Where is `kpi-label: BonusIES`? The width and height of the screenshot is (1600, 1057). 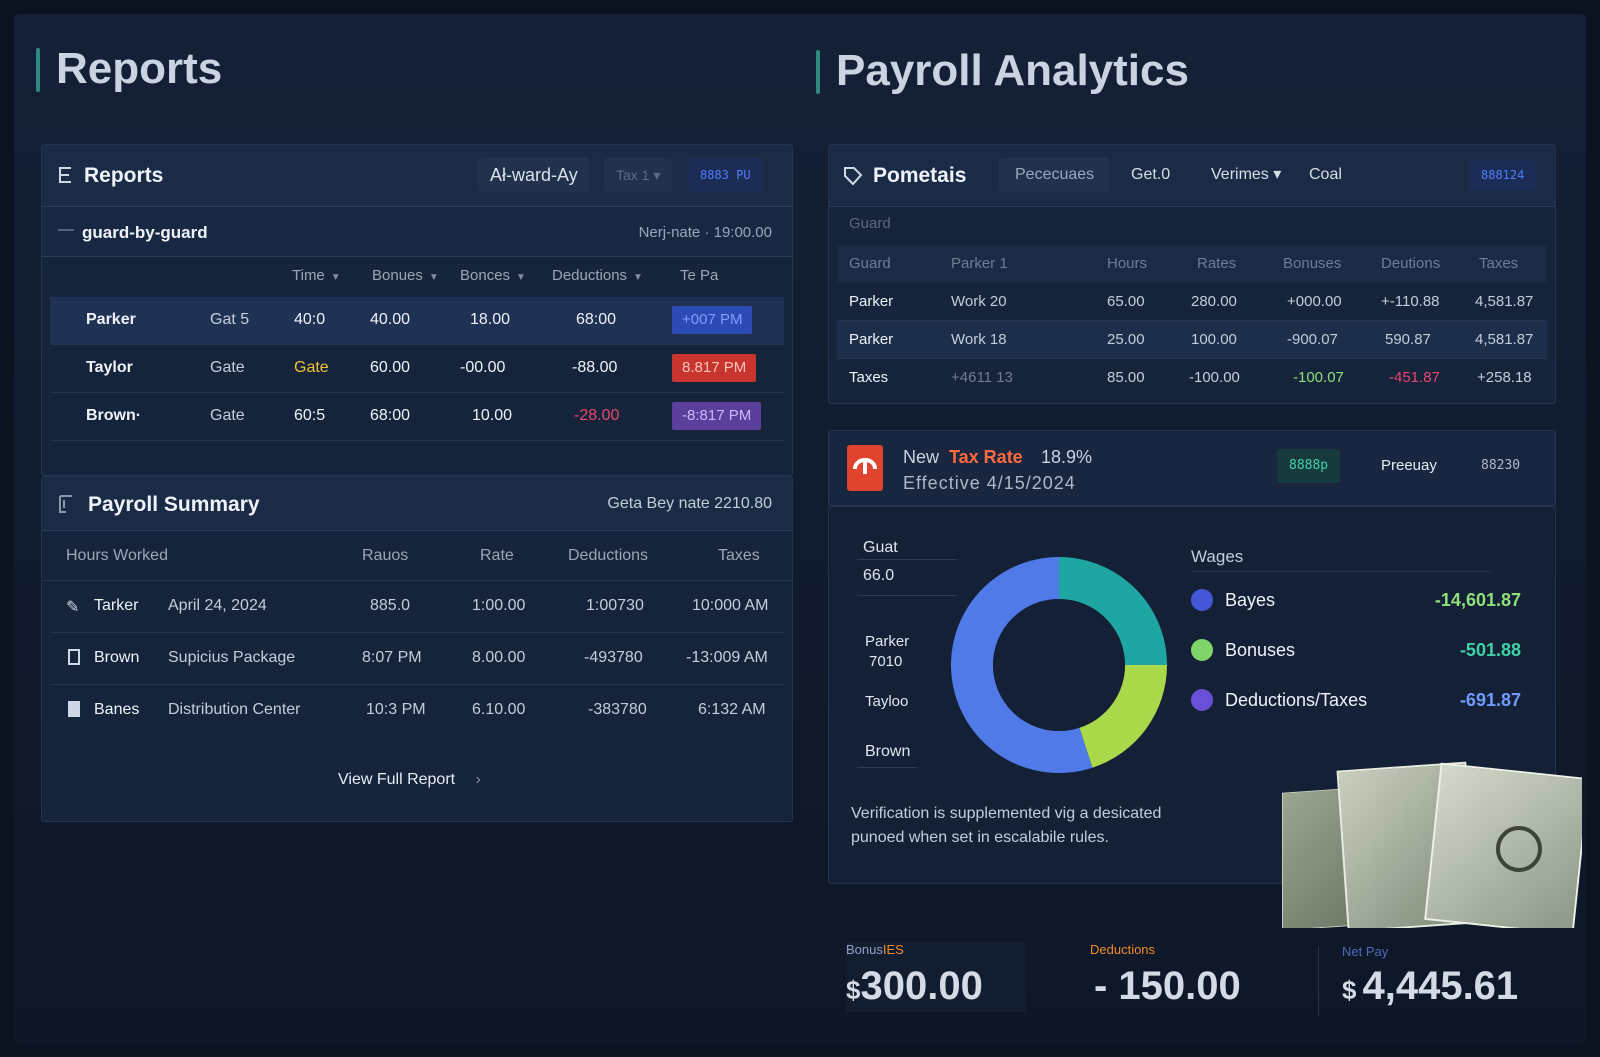
kpi-label: BonusIES is located at coordinates (875, 949).